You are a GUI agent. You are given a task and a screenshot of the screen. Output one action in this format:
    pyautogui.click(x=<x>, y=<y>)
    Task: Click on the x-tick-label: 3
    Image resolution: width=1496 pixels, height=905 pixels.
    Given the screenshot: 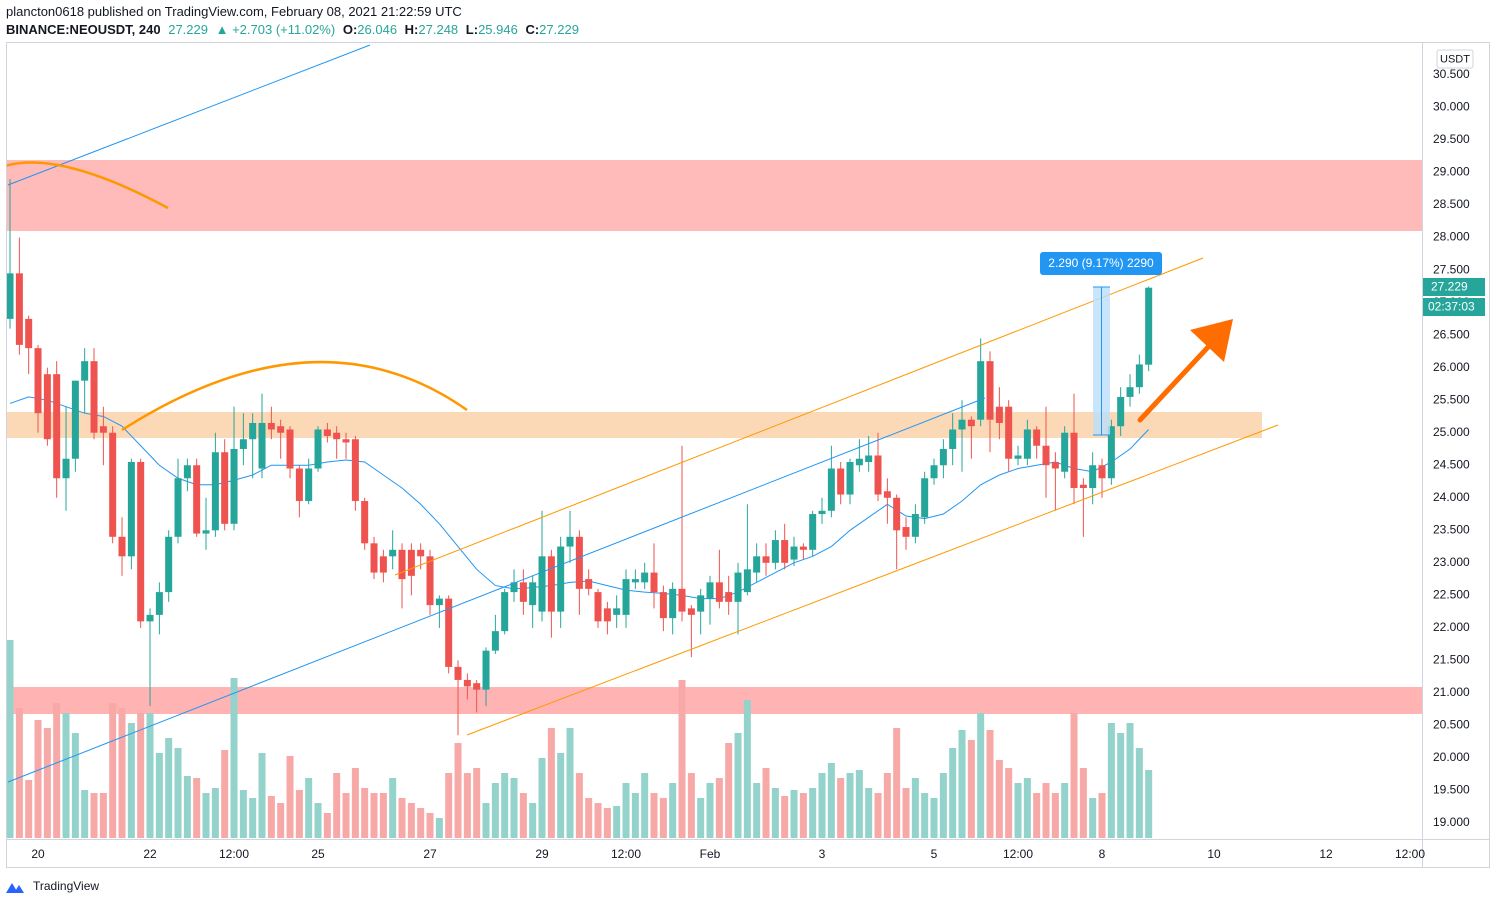 What is the action you would take?
    pyautogui.click(x=822, y=854)
    